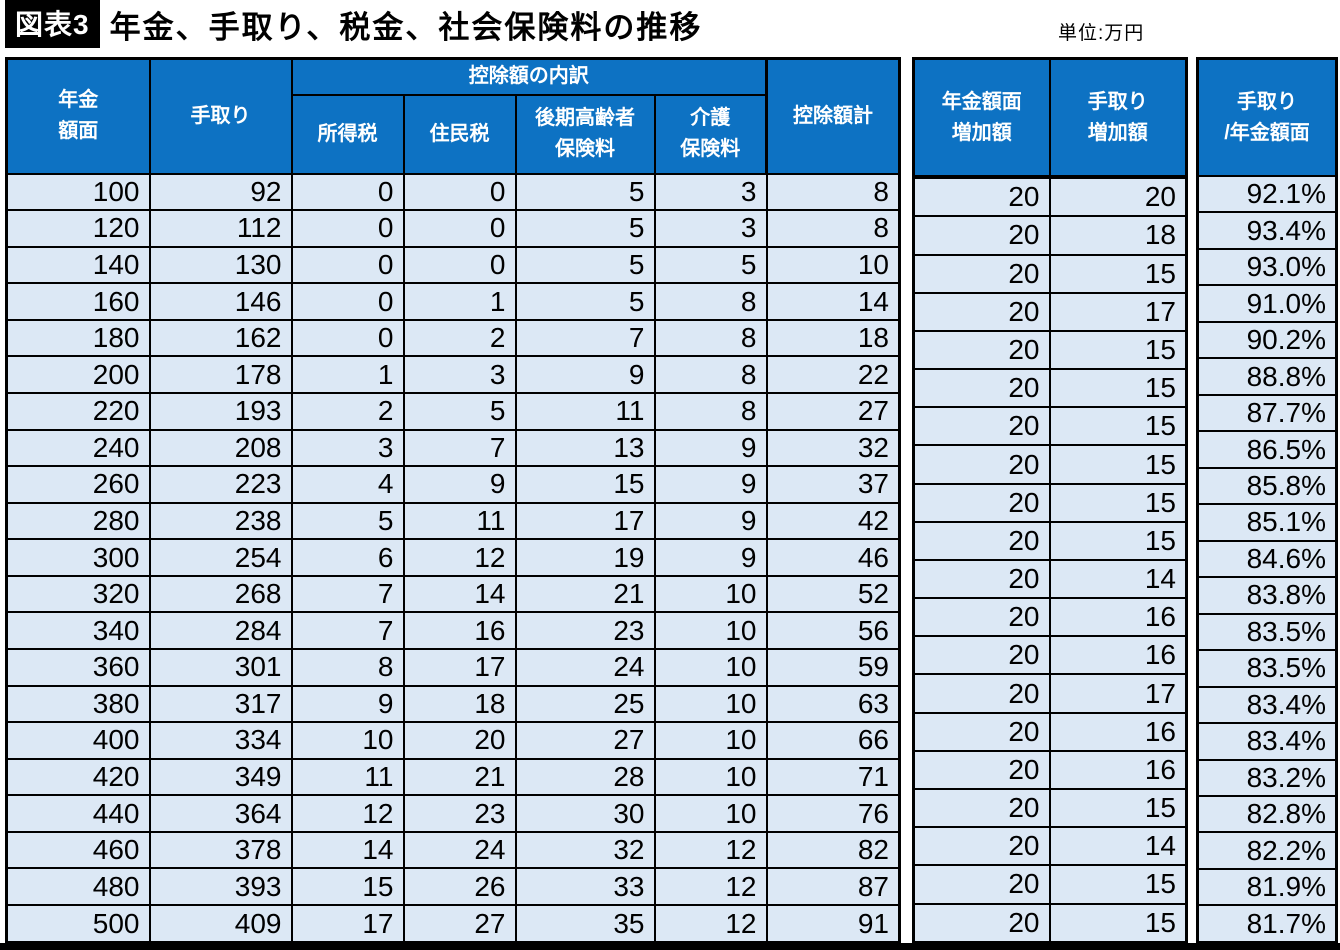 The image size is (1340, 950). I want to click on table-cell: 3, so click(459, 374).